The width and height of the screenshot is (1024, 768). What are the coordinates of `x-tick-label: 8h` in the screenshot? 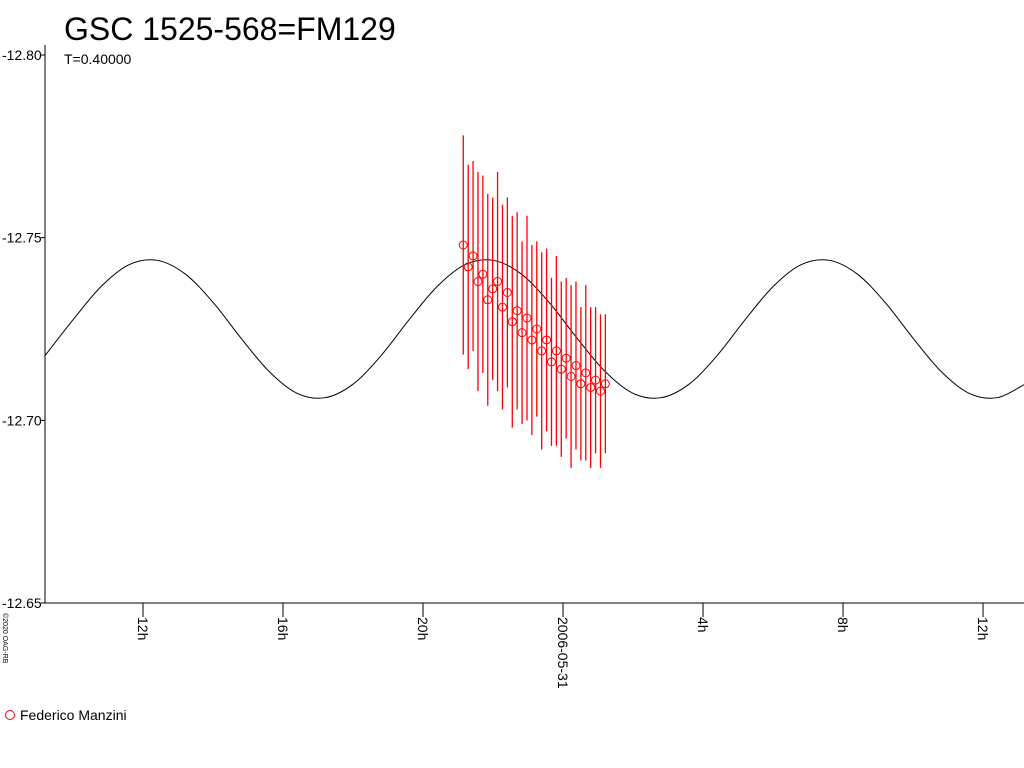 It's located at (843, 625).